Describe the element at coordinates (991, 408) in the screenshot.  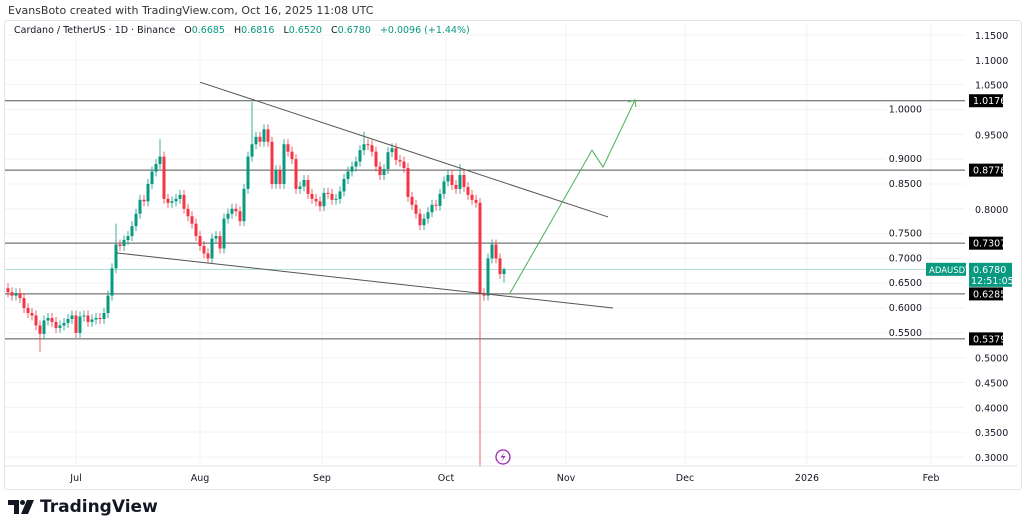
I see `price-tick-label: 0.4000` at that location.